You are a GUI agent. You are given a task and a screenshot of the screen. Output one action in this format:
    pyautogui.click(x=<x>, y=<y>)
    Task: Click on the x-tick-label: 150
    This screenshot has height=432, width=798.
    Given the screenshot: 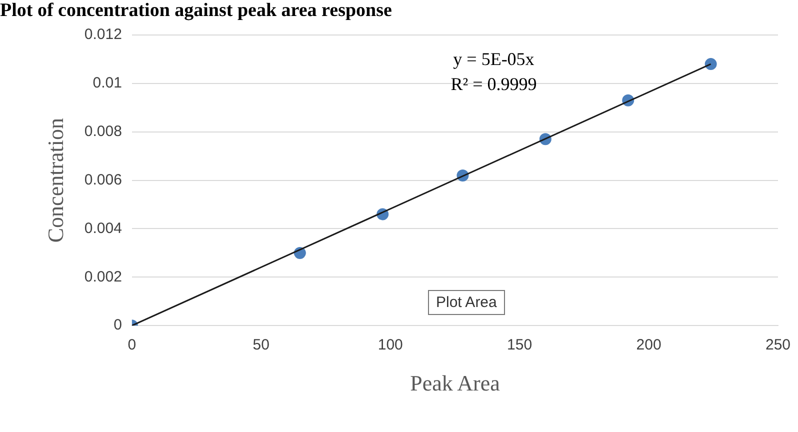 What is the action you would take?
    pyautogui.click(x=519, y=345)
    